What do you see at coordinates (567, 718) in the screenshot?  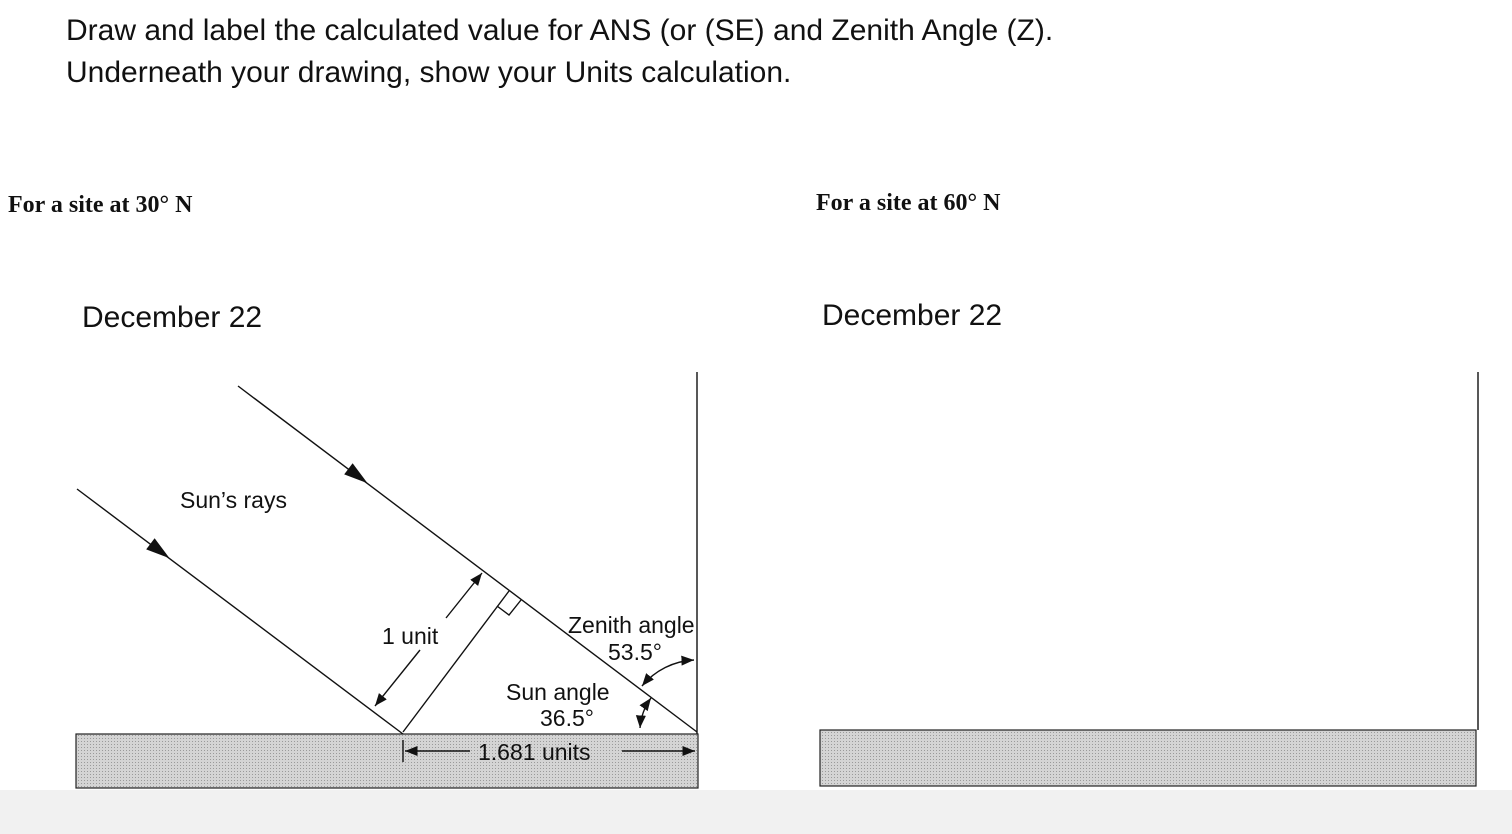 I see `label: 36.5°` at bounding box center [567, 718].